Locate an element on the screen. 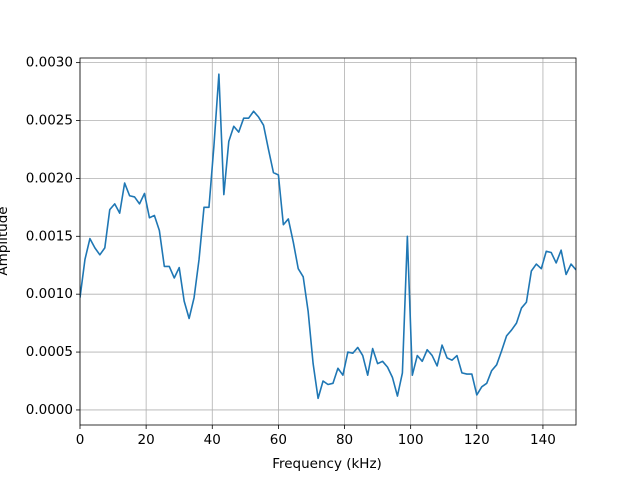 This screenshot has height=480, width=640. x-tick-label: 140 is located at coordinates (543, 440).